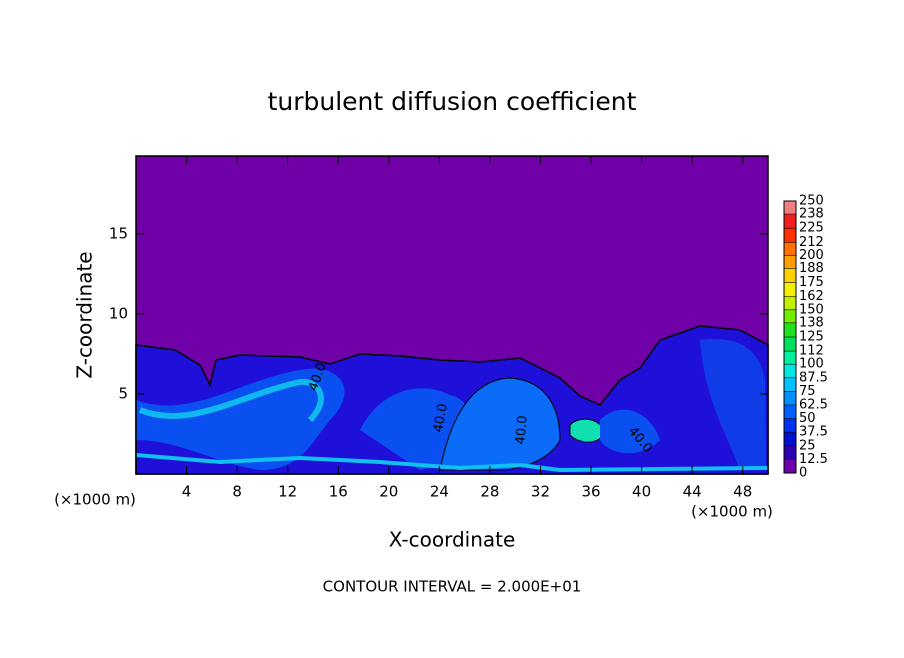 This screenshot has width=904, height=658. What do you see at coordinates (811, 214) in the screenshot?
I see `colorbar-label: 238` at bounding box center [811, 214].